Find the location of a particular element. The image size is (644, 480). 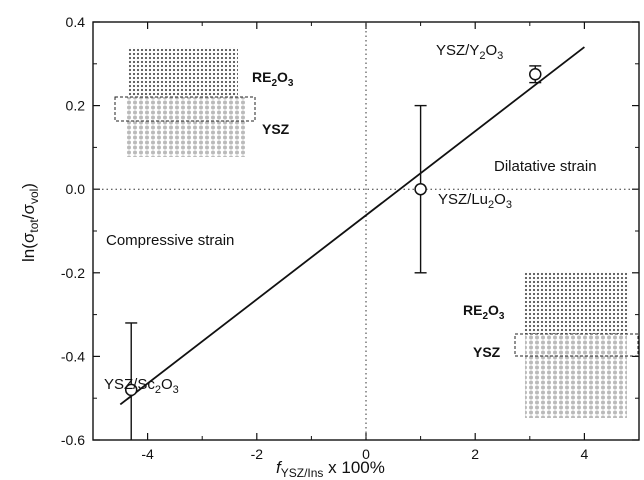

lattice-inset-compressive is located at coordinates (576, 345).